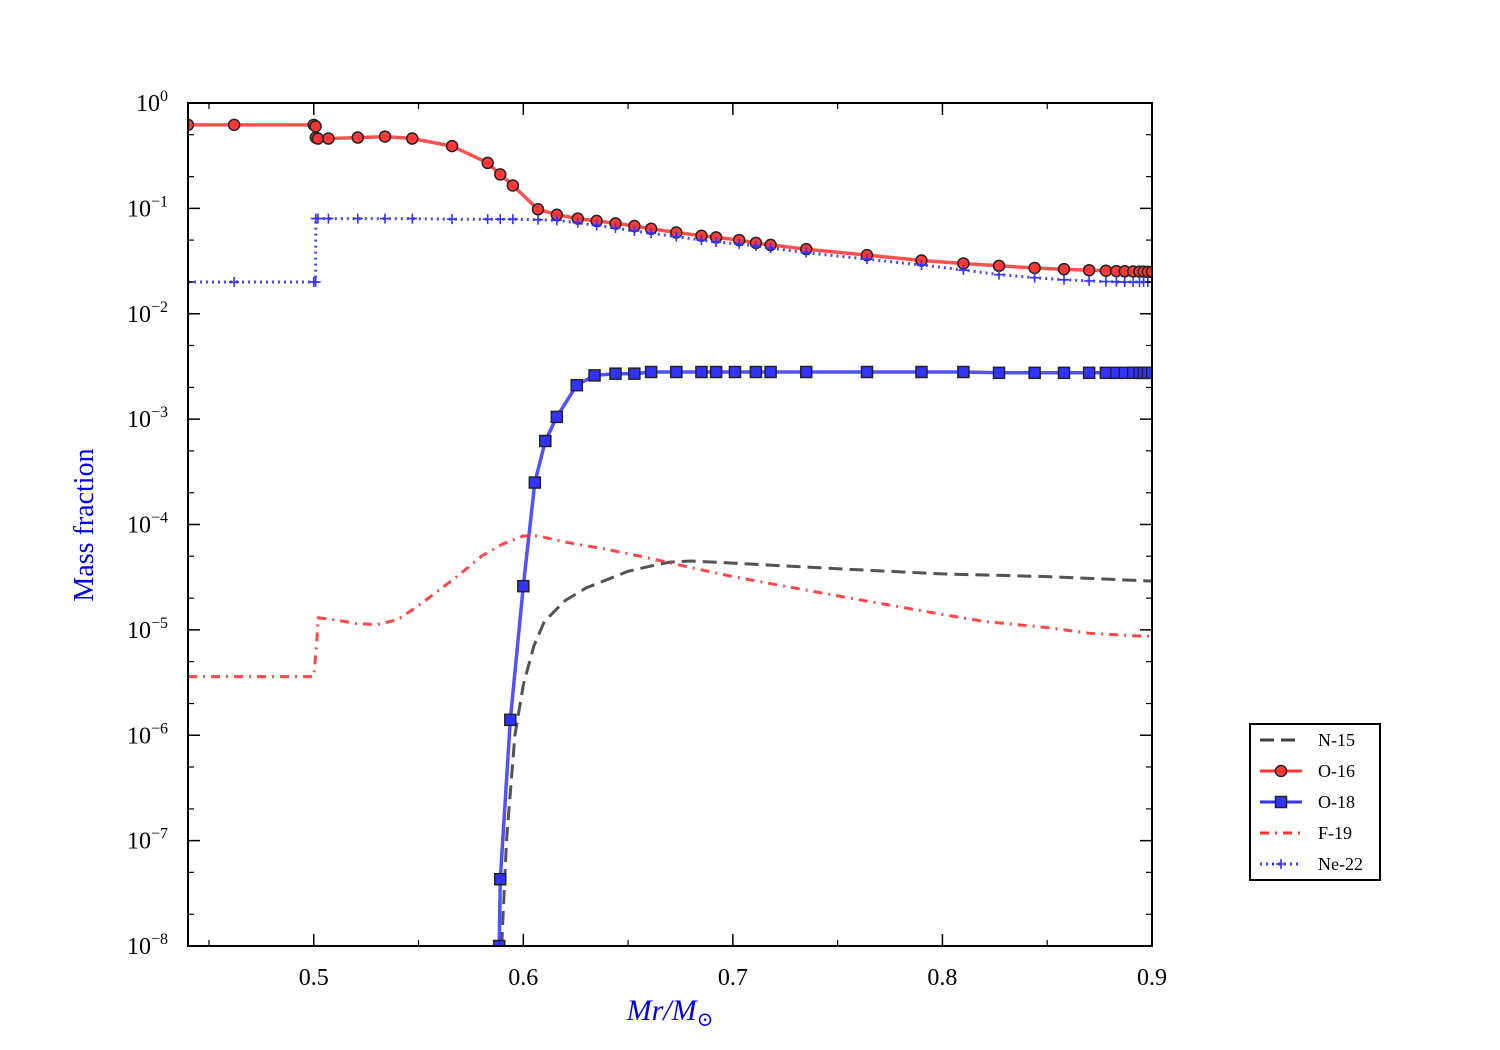 This screenshot has width=1500, height=1050. I want to click on y-axis-label: Mass fraction, so click(84, 524).